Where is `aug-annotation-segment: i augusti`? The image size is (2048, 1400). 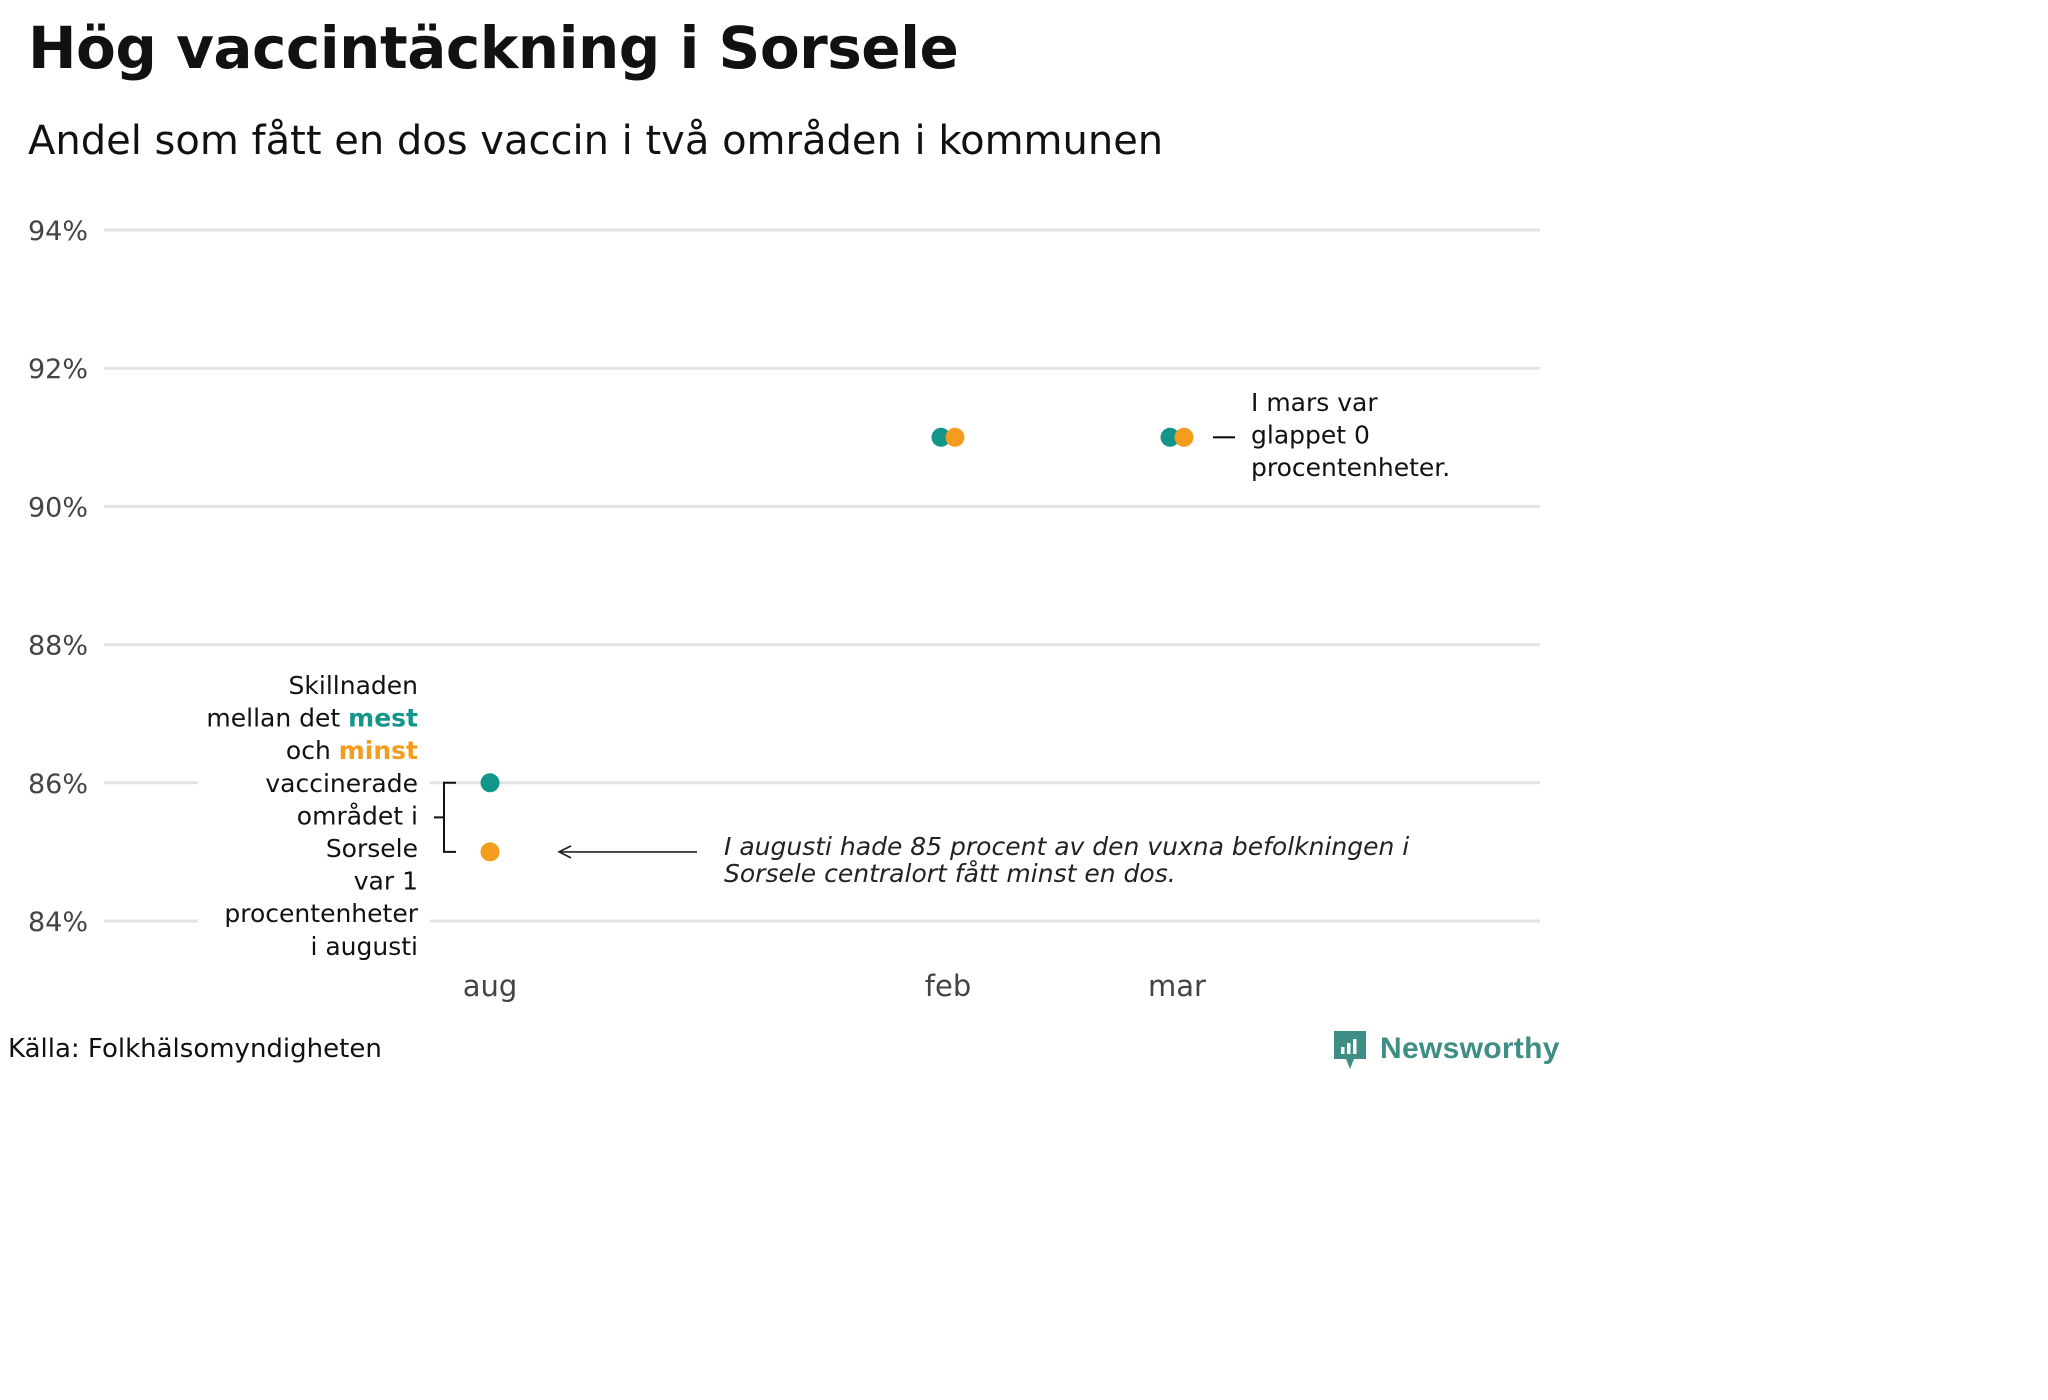 aug-annotation-segment: i augusti is located at coordinates (364, 946).